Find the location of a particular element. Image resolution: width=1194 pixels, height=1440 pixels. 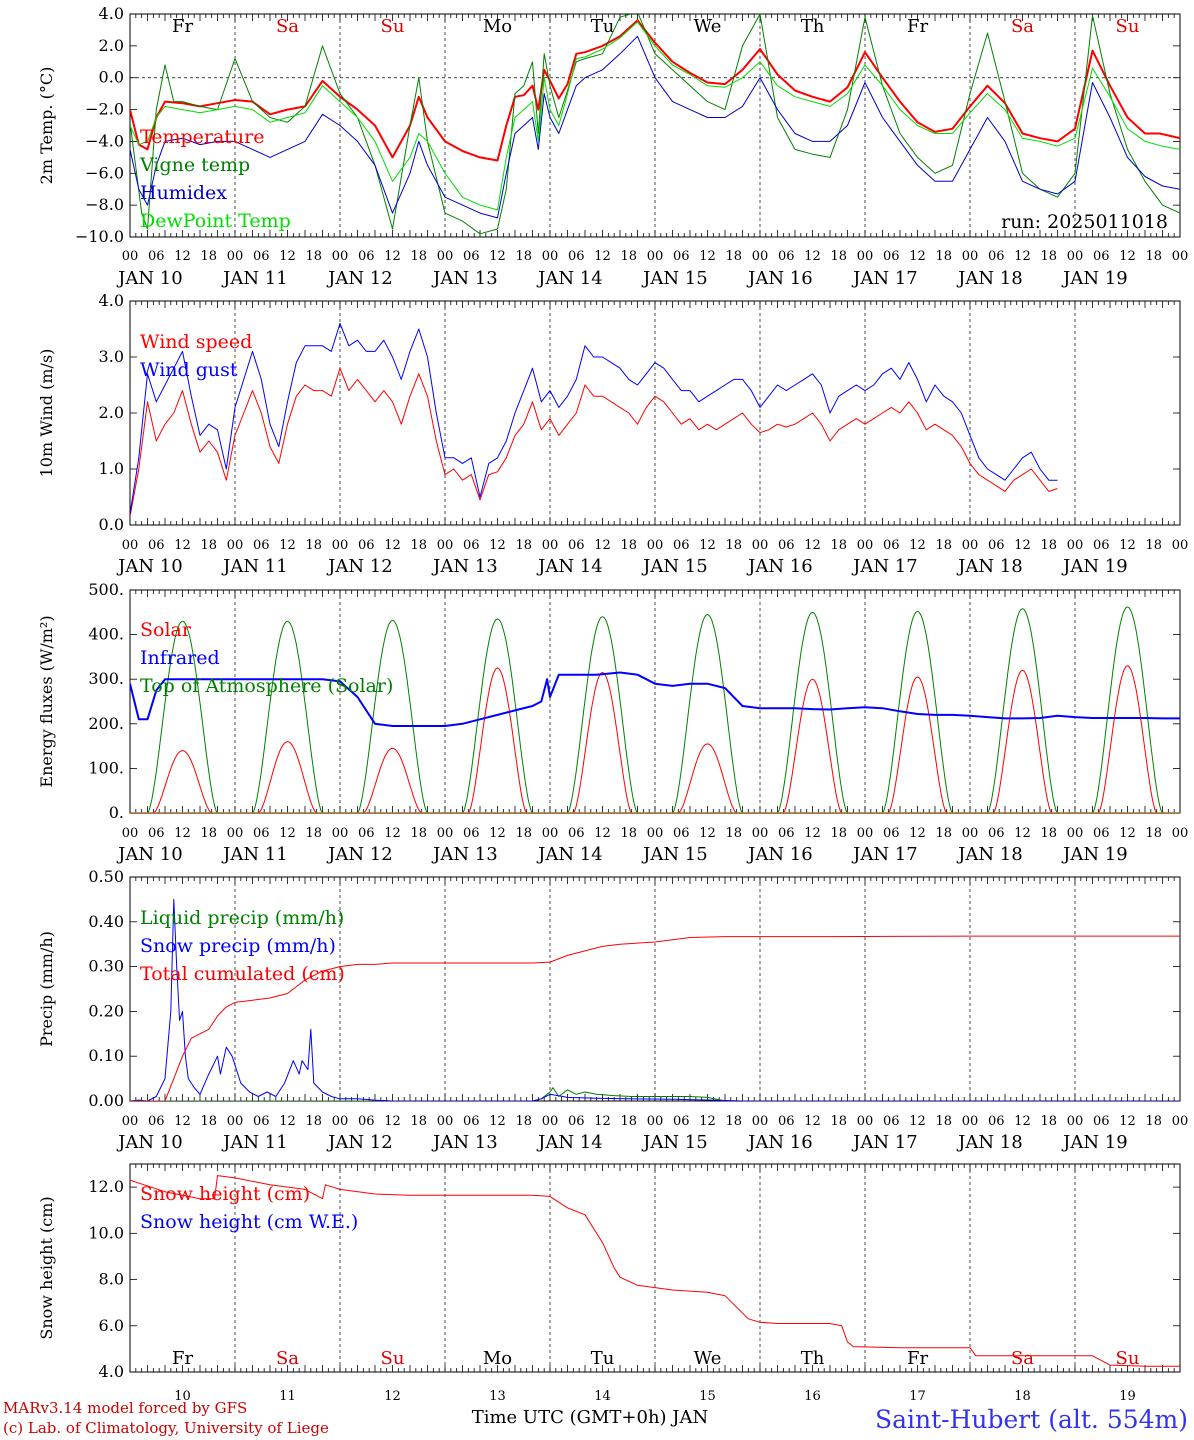

day-label: JAN 12 is located at coordinates (359, 278).